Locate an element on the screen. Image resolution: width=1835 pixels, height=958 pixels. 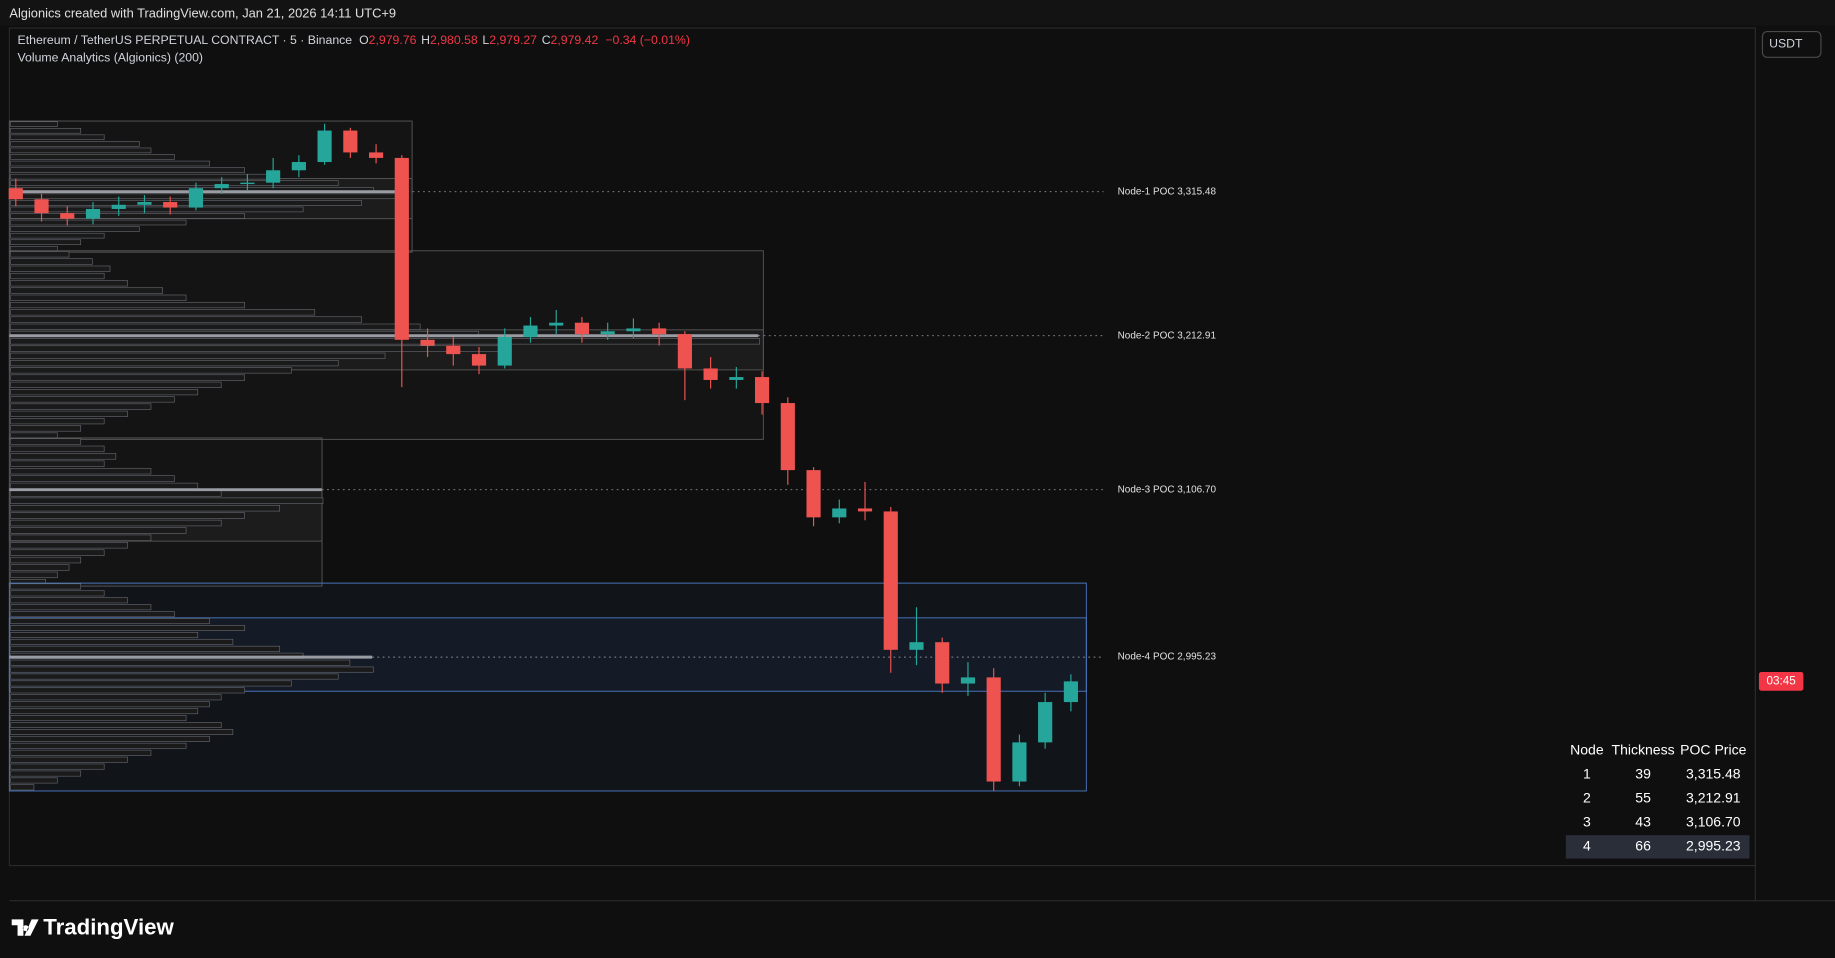
ohlc-key: O is located at coordinates (364, 40).